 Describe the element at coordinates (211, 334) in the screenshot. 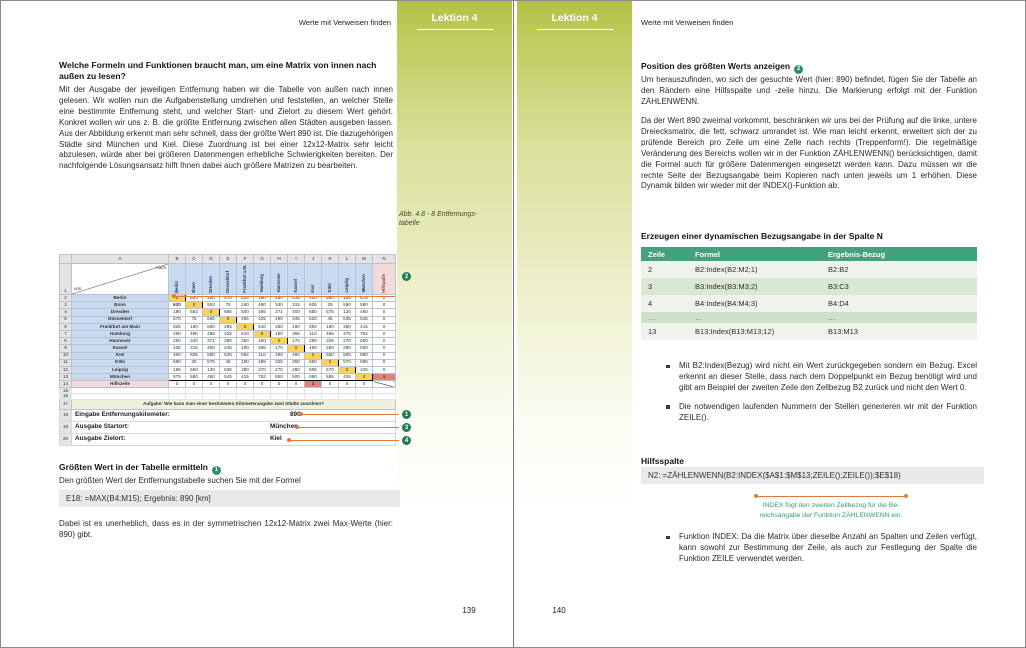

I see `distance-cell: 485` at that location.